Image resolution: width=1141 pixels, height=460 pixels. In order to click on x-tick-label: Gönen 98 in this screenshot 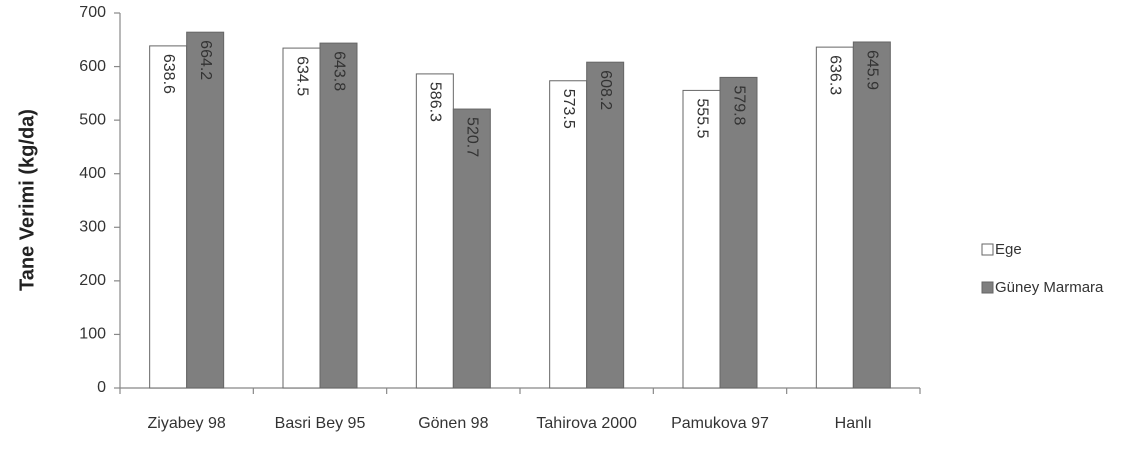, I will do `click(453, 423)`.